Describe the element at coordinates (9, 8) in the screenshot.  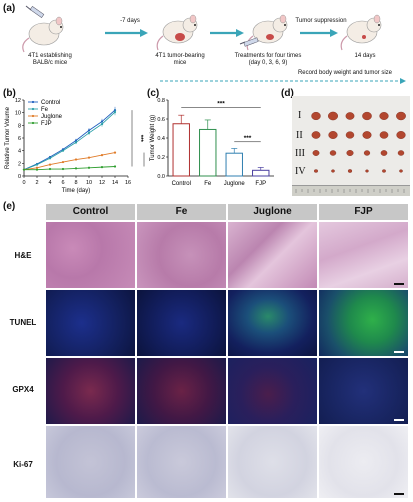
I see `panel-a-letter: (a)` at that location.